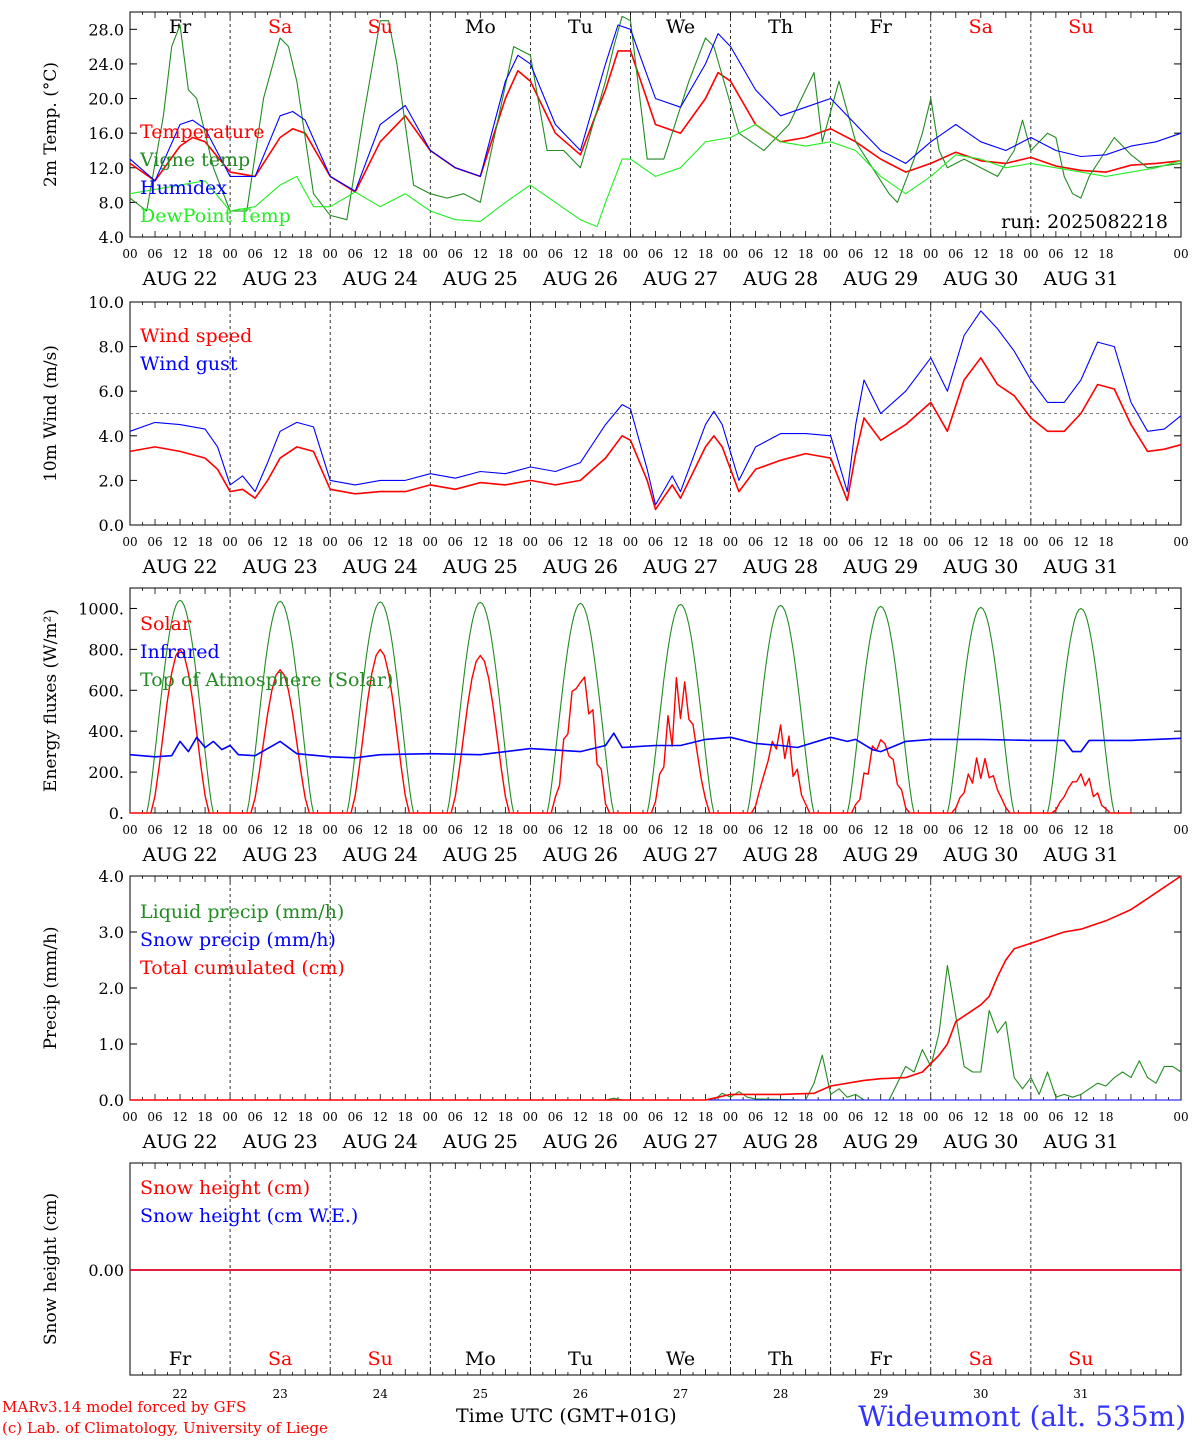  I want to click on y-tick-label: 4.0, so click(111, 436).